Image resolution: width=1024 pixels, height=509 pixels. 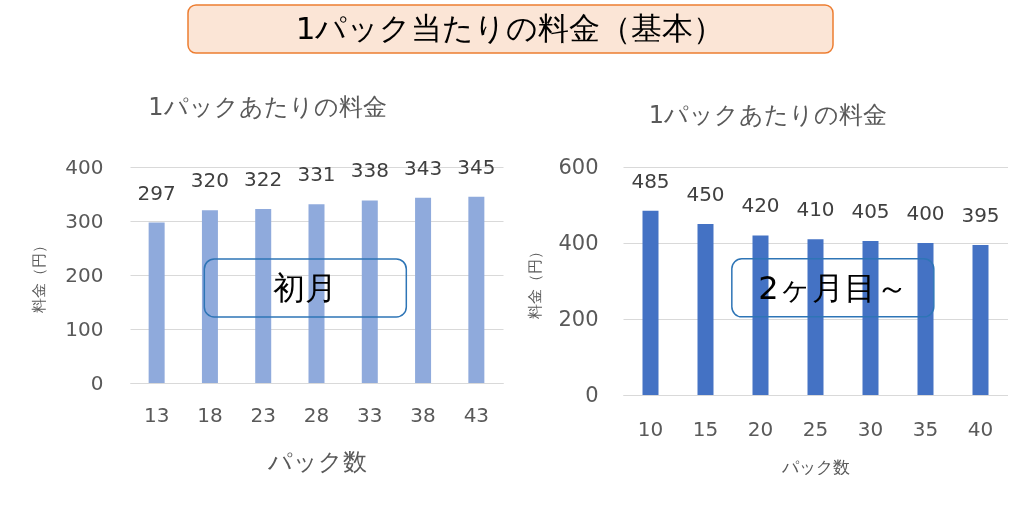 What do you see at coordinates (476, 166) in the screenshot?
I see `data-label: 345` at bounding box center [476, 166].